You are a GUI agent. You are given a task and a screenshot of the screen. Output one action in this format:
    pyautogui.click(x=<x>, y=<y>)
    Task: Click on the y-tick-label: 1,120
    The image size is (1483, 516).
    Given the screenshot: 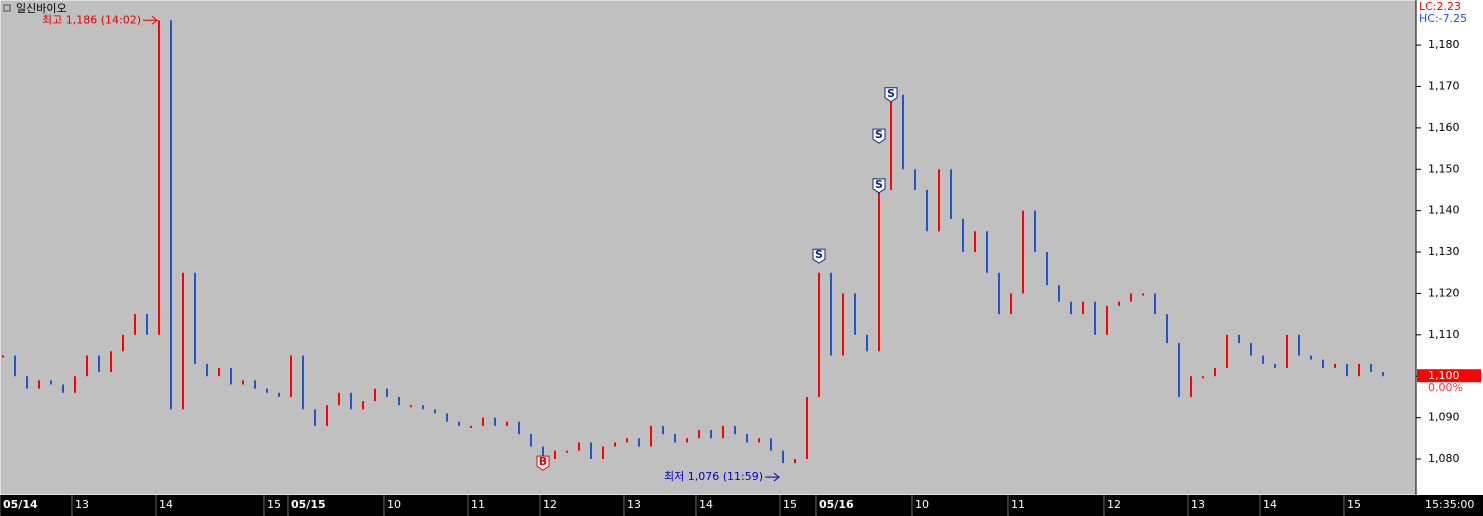 What is the action you would take?
    pyautogui.click(x=1444, y=292)
    